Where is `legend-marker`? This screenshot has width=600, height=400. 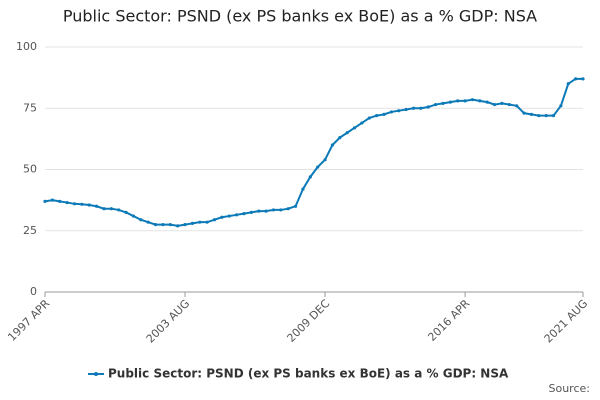 legend-marker is located at coordinates (96, 374).